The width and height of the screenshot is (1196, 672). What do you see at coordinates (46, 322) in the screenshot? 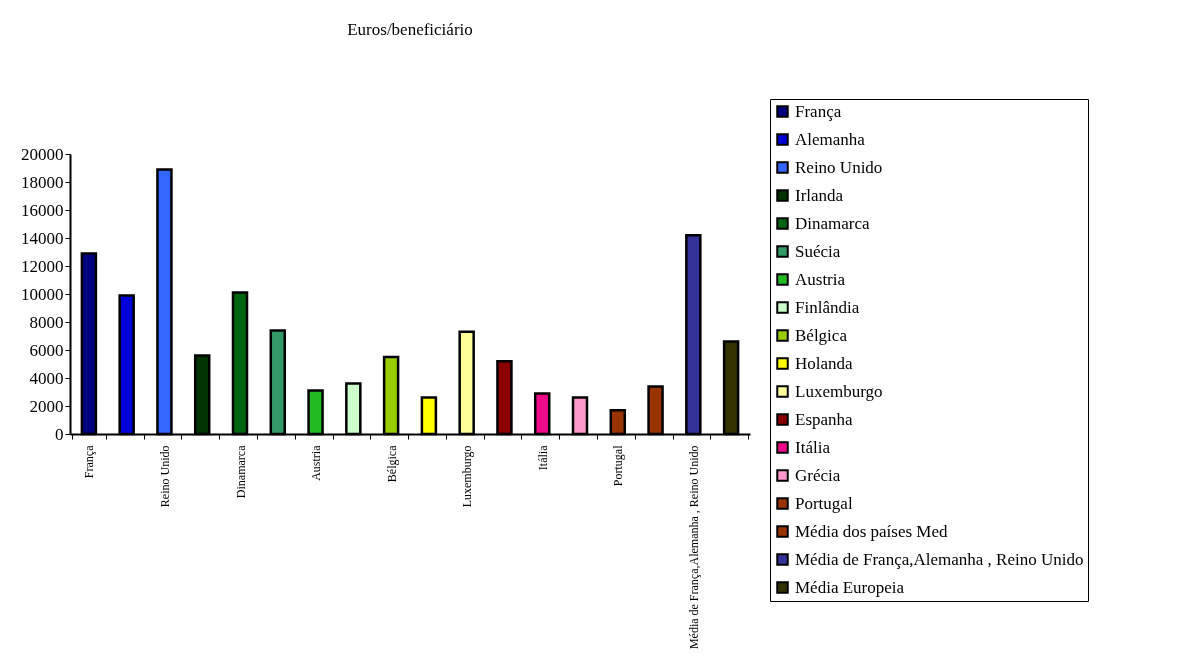
I see `y-tick-label: 8000` at bounding box center [46, 322].